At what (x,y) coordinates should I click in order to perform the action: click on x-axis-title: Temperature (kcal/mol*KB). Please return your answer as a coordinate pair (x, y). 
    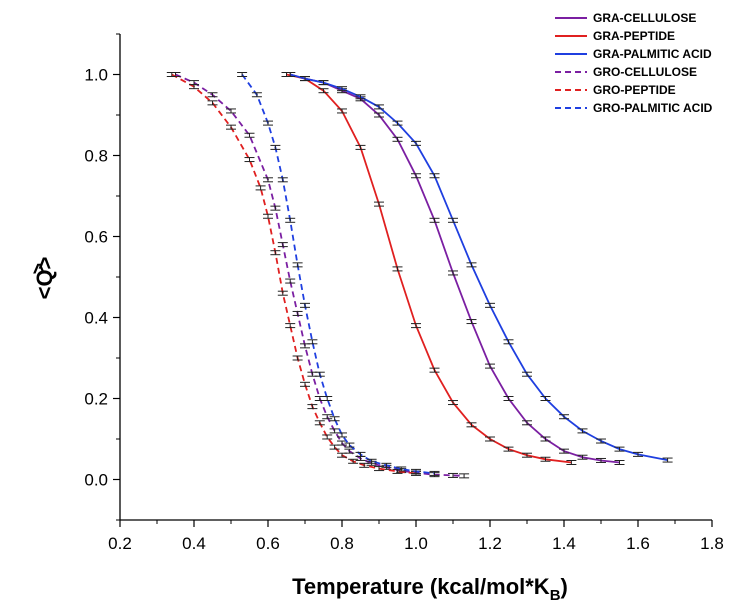
    Looking at the image, I should click on (430, 588).